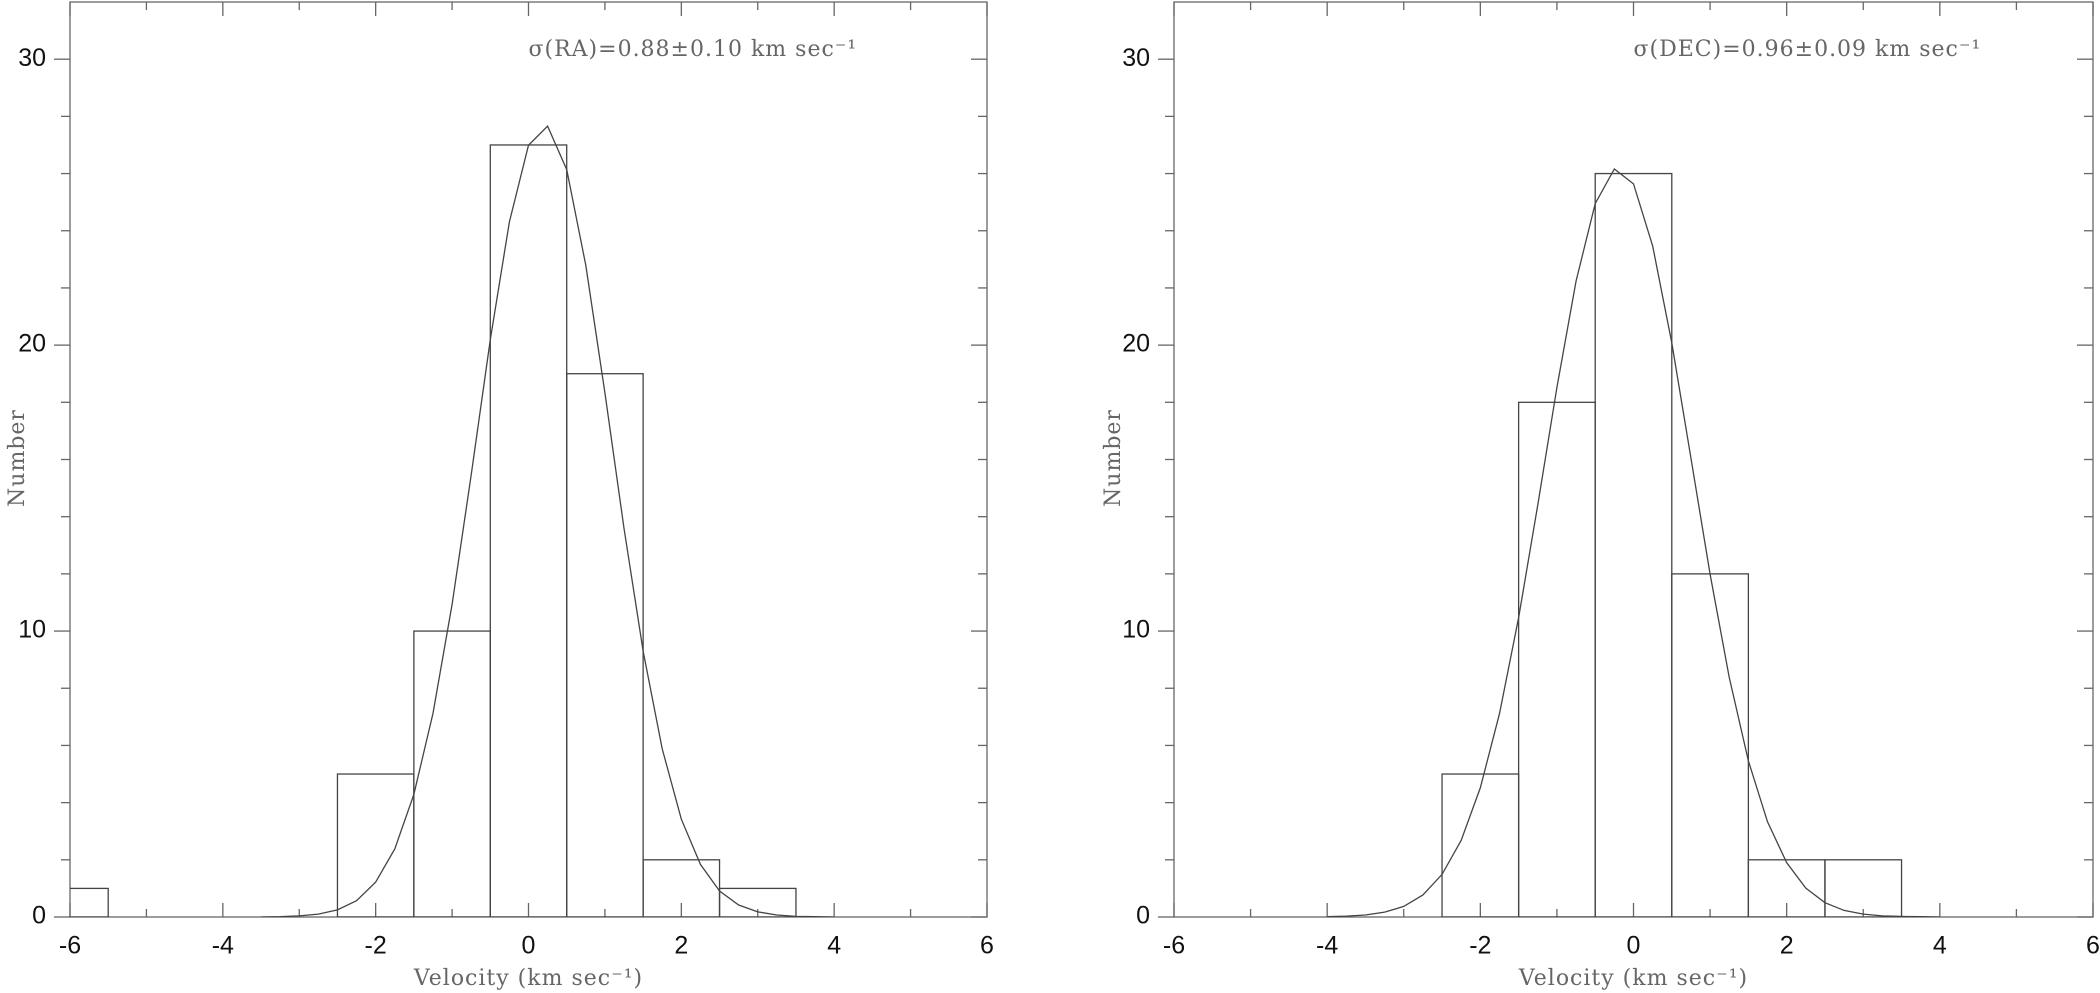 This screenshot has height=993, width=2100. Describe the element at coordinates (693, 49) in the screenshot. I see `annotation: σ(RA)=0.88±0.10 km sec⁻¹` at that location.